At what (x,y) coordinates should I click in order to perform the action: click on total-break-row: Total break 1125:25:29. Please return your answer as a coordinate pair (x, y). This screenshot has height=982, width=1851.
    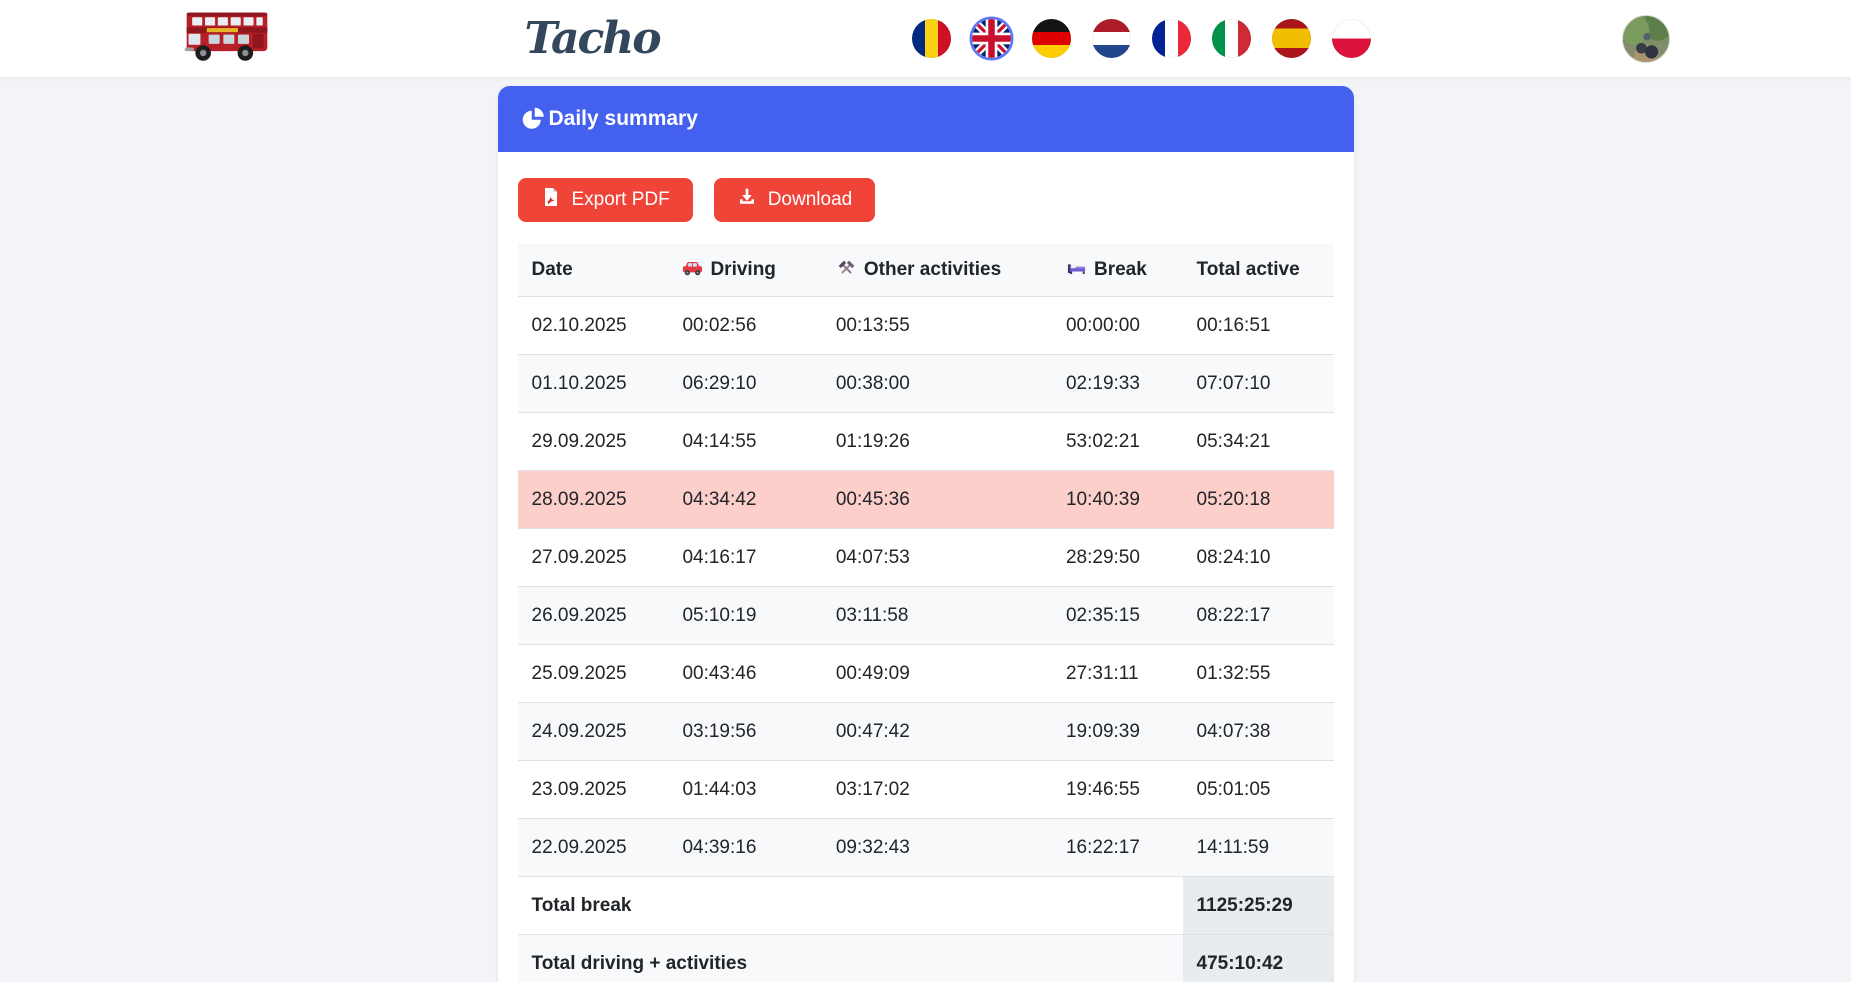
    Looking at the image, I should click on (925, 905).